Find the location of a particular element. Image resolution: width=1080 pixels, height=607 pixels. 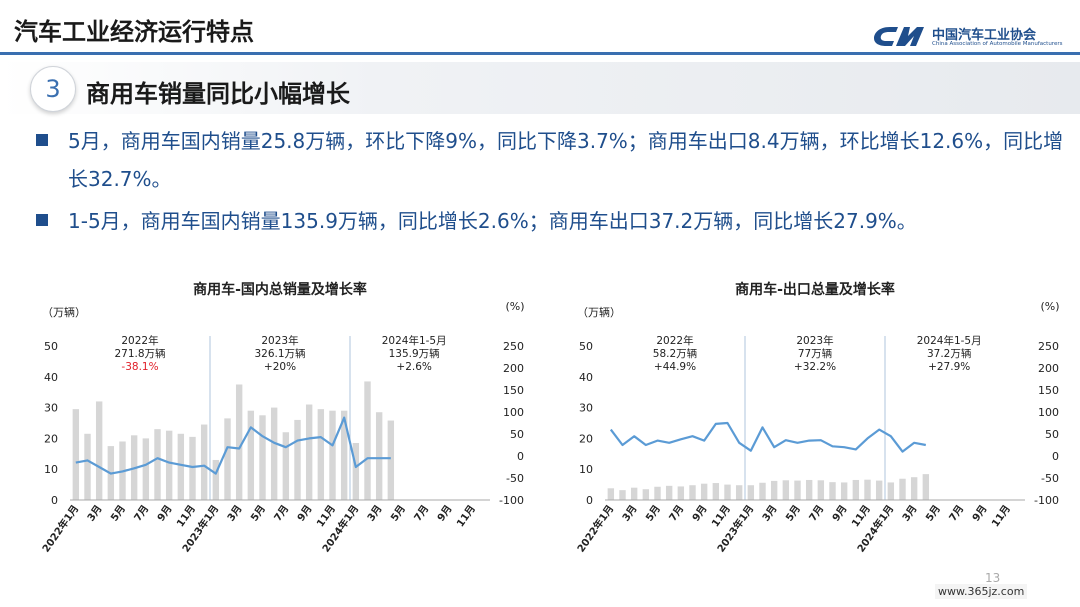

chart-title: 商用车-出口总量及增长率 is located at coordinates (815, 289).